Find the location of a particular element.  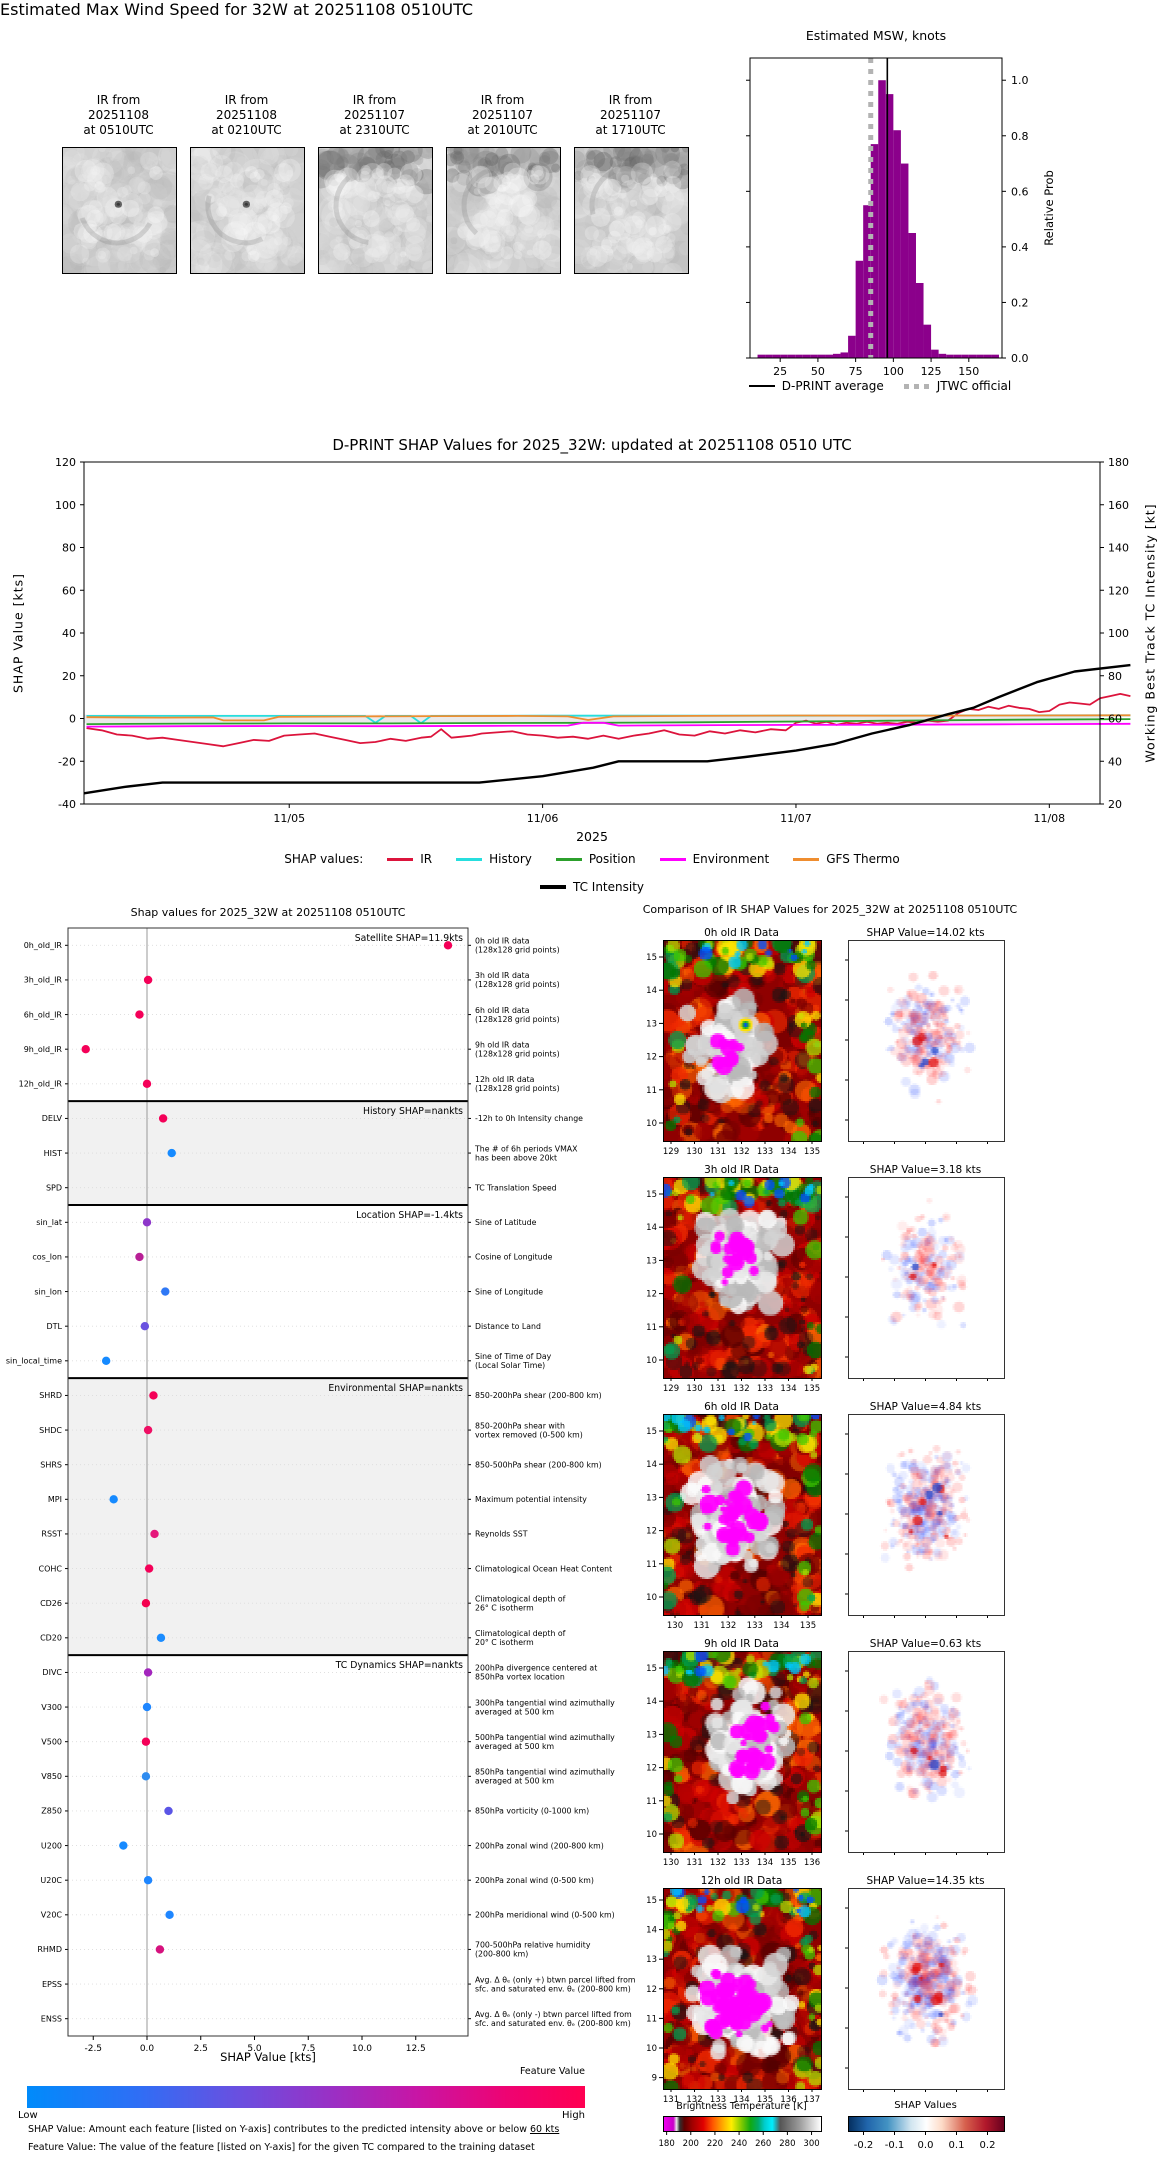

feature-description: 850-500hPa shear (200-800 km) is located at coordinates (538, 1464).